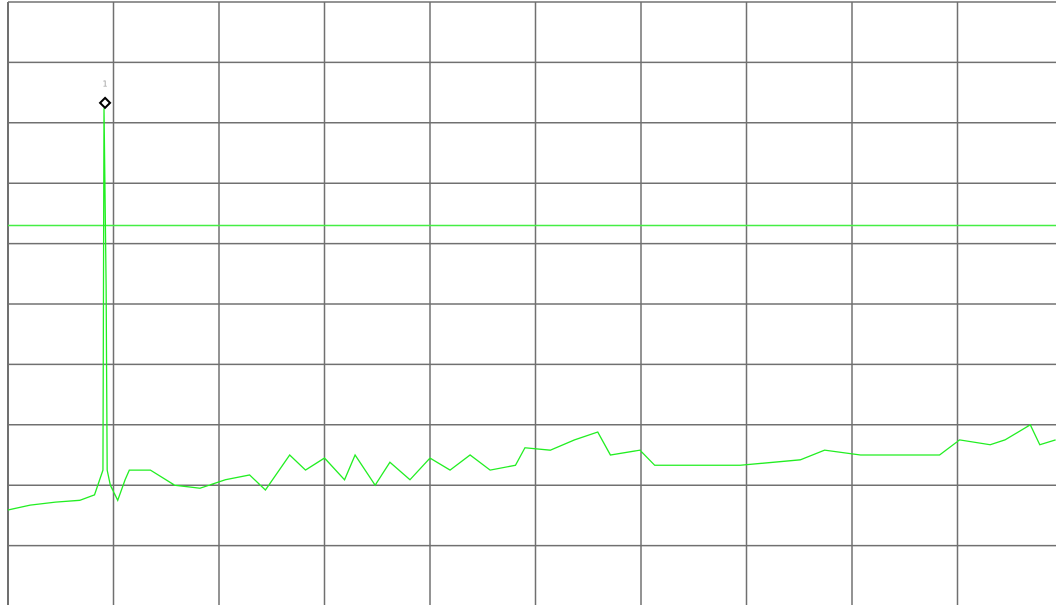 Image resolution: width=1056 pixels, height=605 pixels. I want to click on marker, so click(105, 103).